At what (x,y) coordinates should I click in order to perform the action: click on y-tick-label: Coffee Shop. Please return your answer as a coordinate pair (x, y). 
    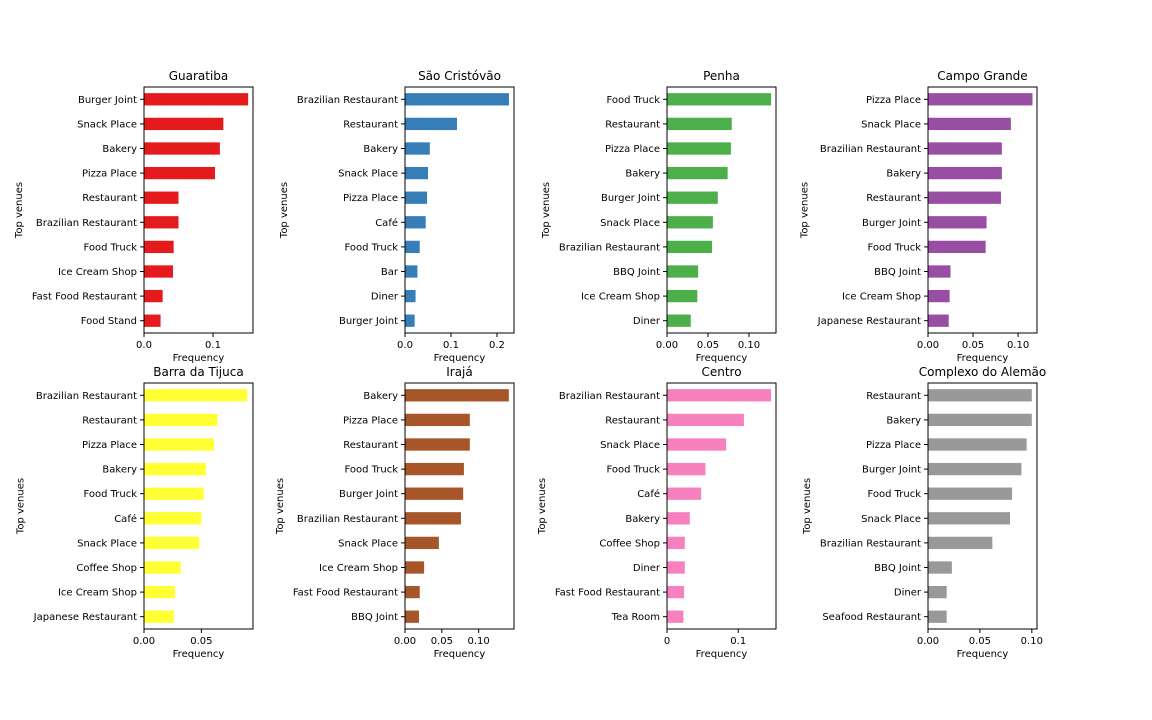
    Looking at the image, I should click on (629, 543).